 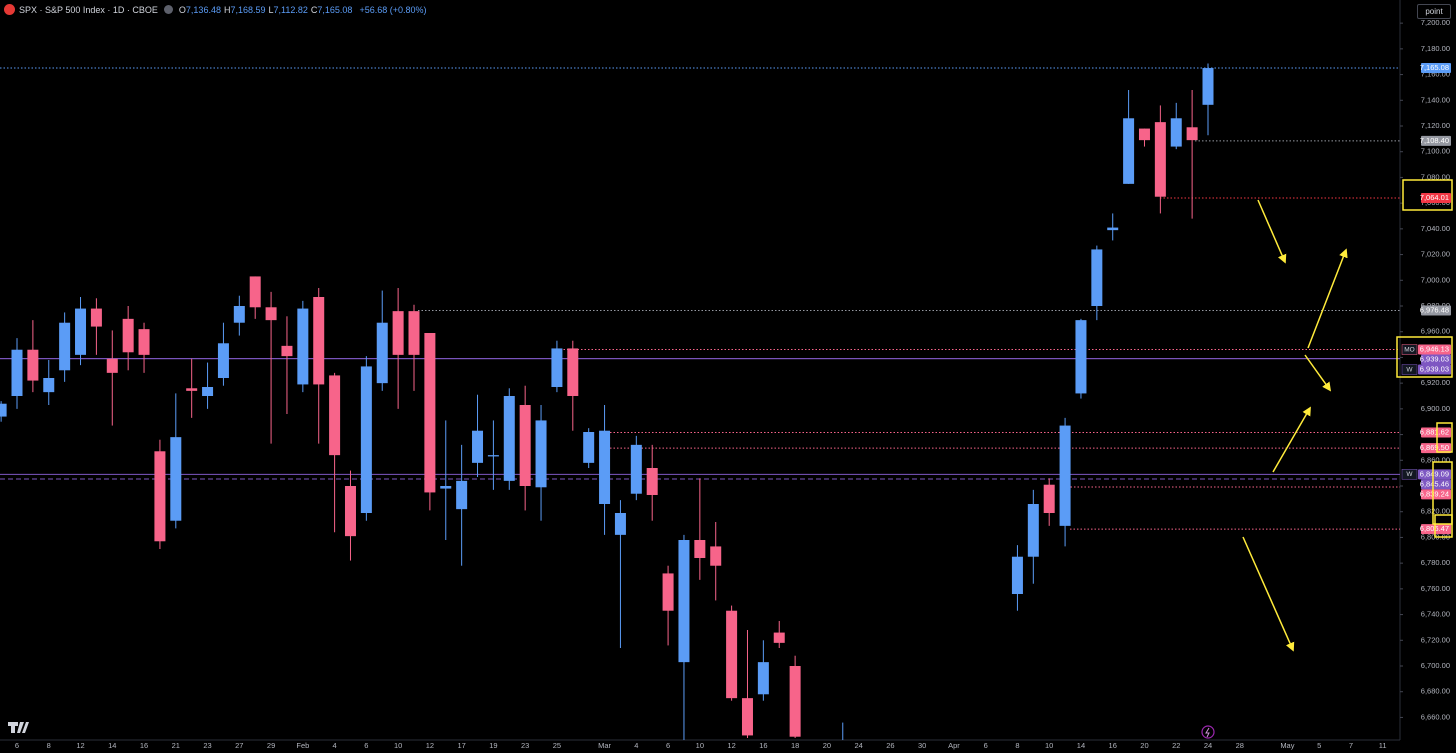 I want to click on y-tick-label: 6,720.00, so click(x=1435, y=639).